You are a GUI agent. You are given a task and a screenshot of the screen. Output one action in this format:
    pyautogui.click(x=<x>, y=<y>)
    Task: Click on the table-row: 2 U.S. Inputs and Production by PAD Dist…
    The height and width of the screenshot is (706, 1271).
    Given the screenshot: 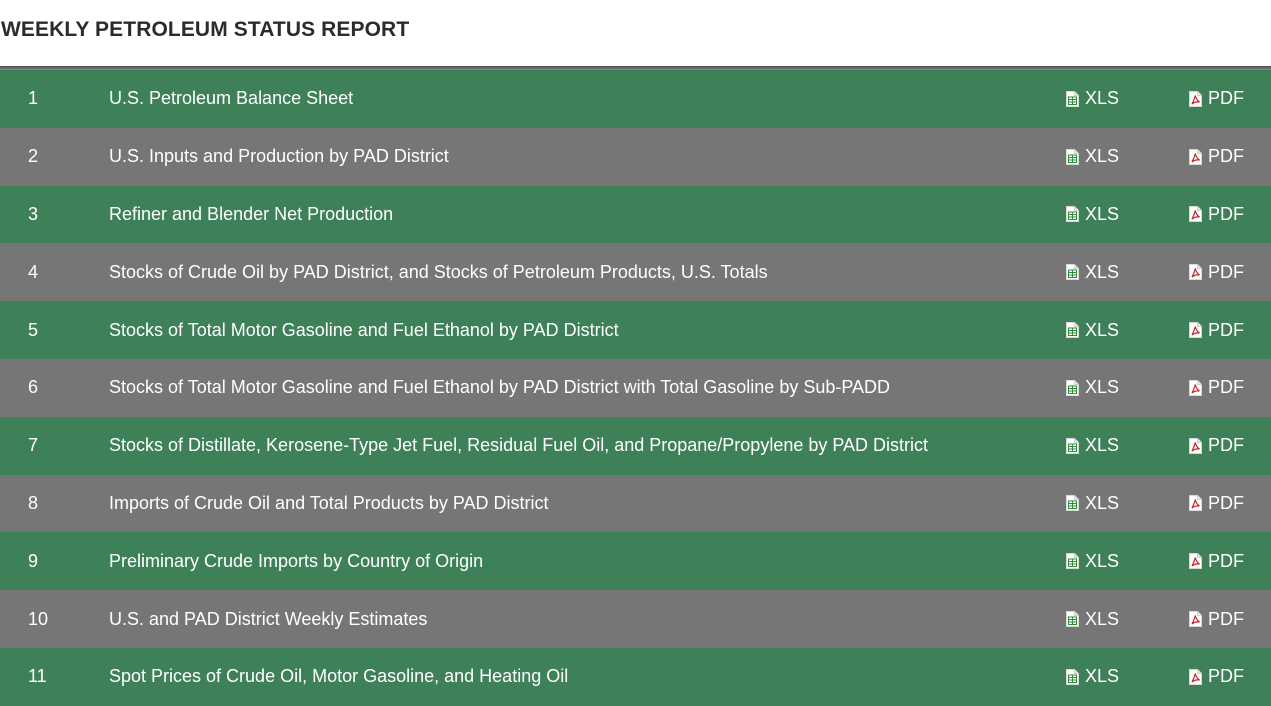 What is the action you would take?
    pyautogui.click(x=635, y=156)
    